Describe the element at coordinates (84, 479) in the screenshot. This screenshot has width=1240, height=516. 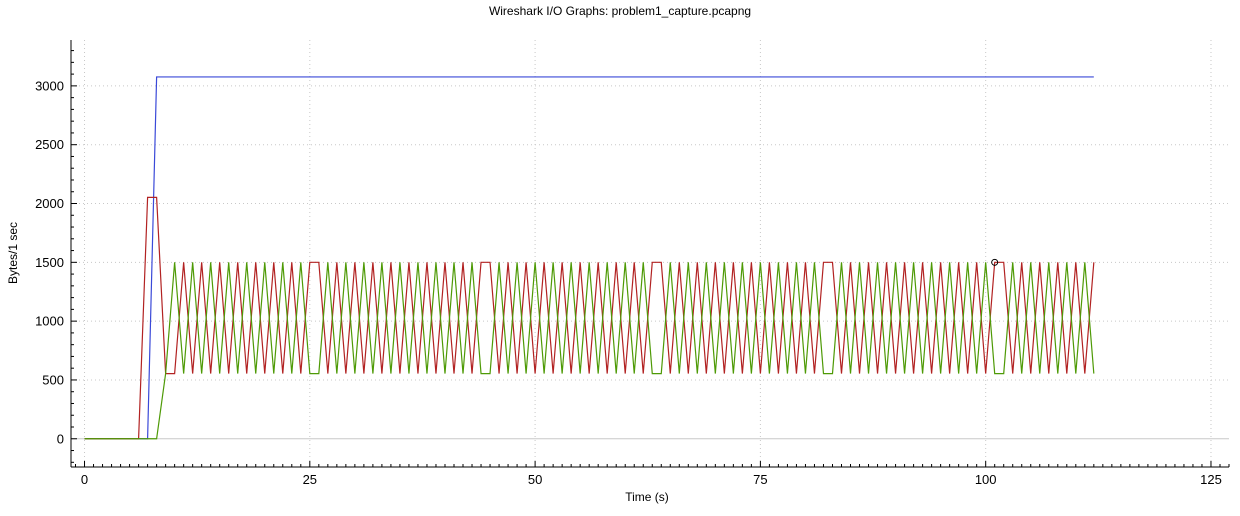
I see `x-tick-label: 0` at that location.